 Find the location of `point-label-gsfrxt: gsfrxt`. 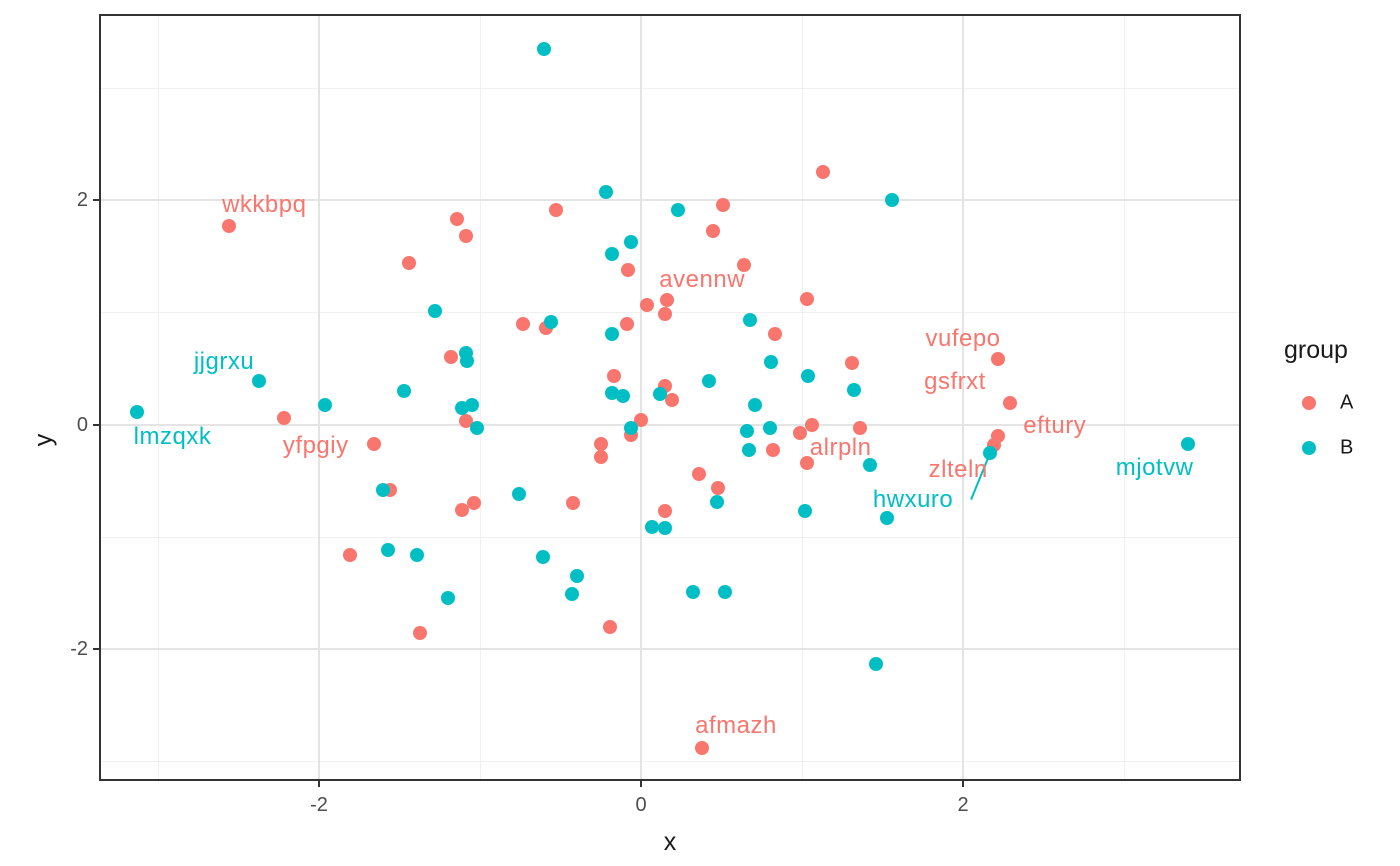

point-label-gsfrxt: gsfrxt is located at coordinates (955, 381).